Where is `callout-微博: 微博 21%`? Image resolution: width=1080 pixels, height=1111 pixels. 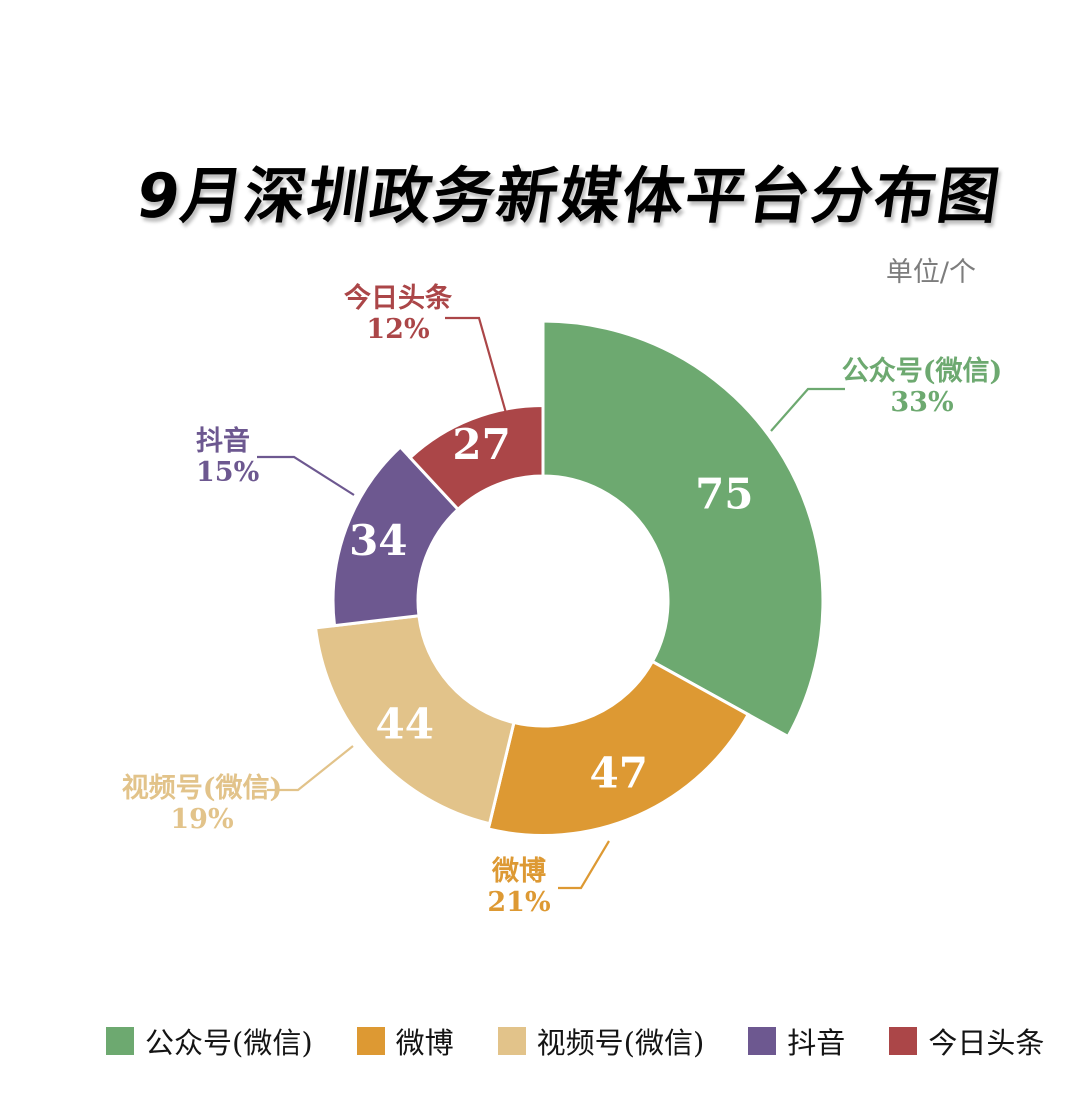
callout-微博: 微博 21% is located at coordinates (518, 887).